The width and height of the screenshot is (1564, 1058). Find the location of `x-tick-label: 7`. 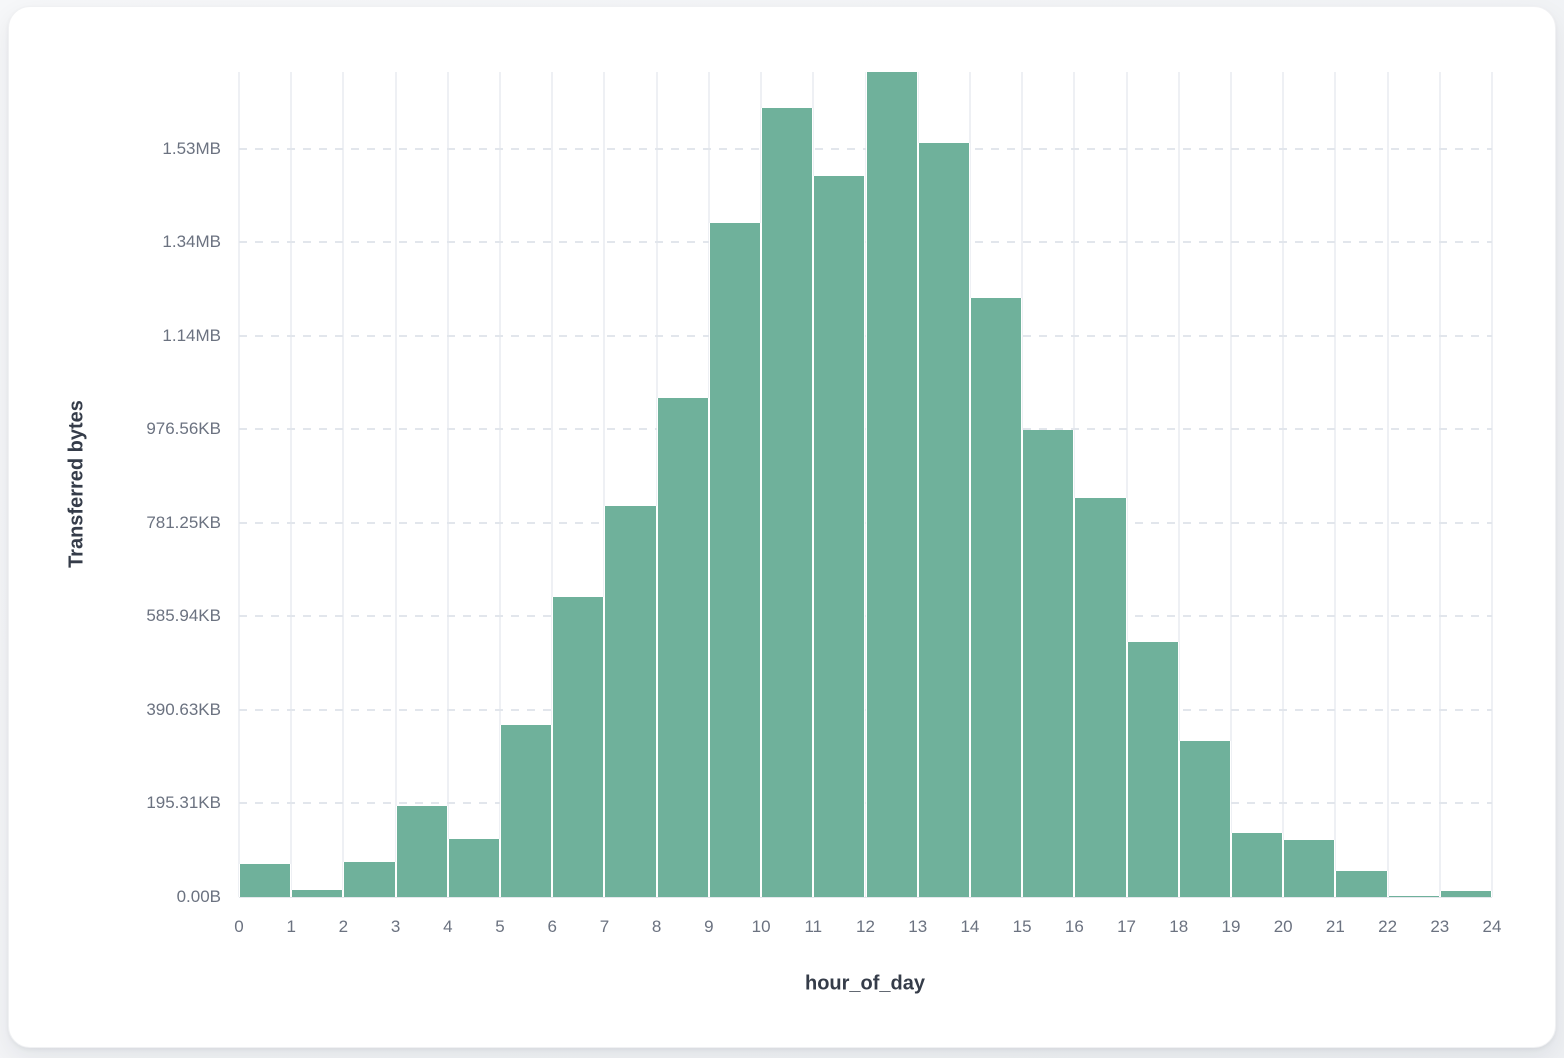

x-tick-label: 7 is located at coordinates (604, 926).